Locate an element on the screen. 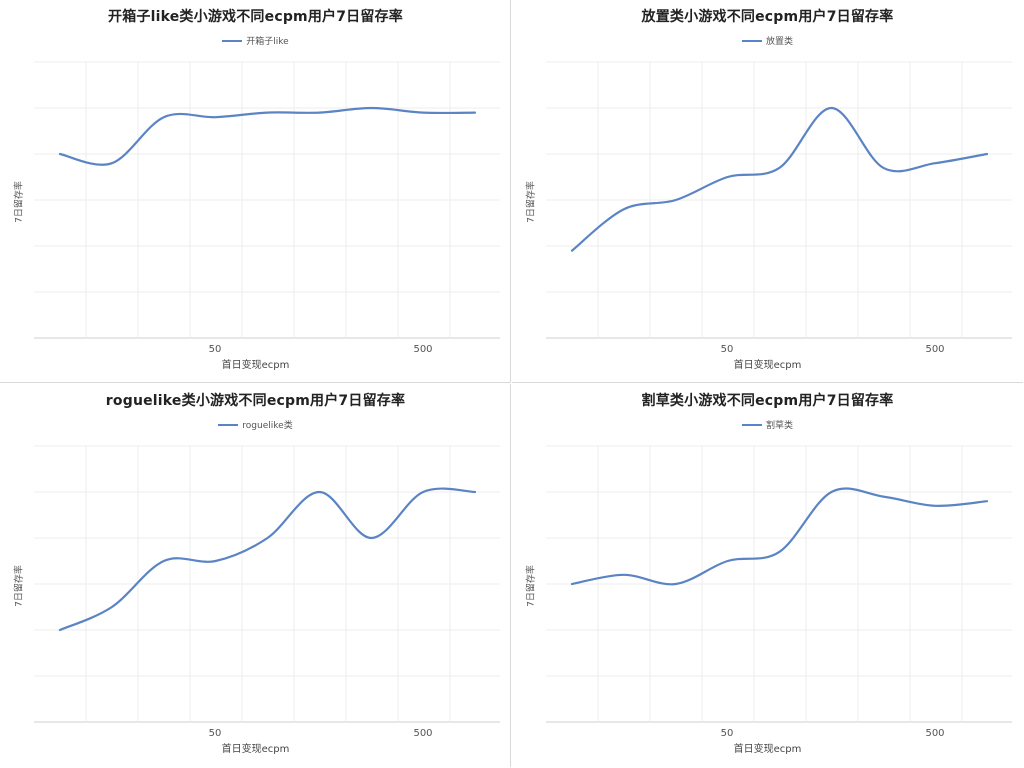  legend-label: roguelike类 is located at coordinates (267, 426).